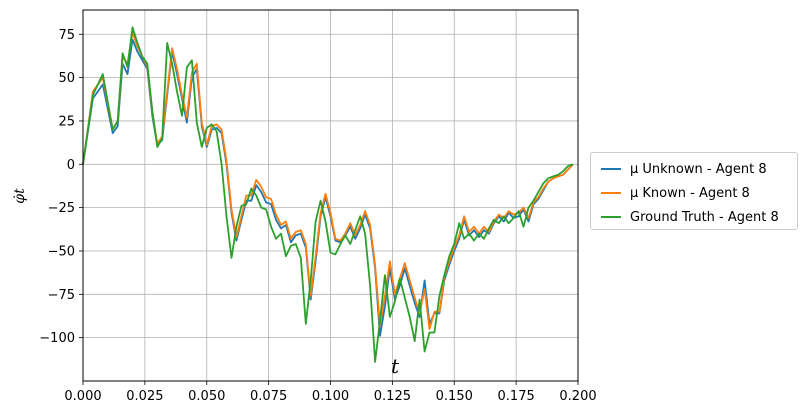 This screenshot has width=808, height=413. Describe the element at coordinates (577, 396) in the screenshot. I see `x-tick-label: 0.200` at that location.